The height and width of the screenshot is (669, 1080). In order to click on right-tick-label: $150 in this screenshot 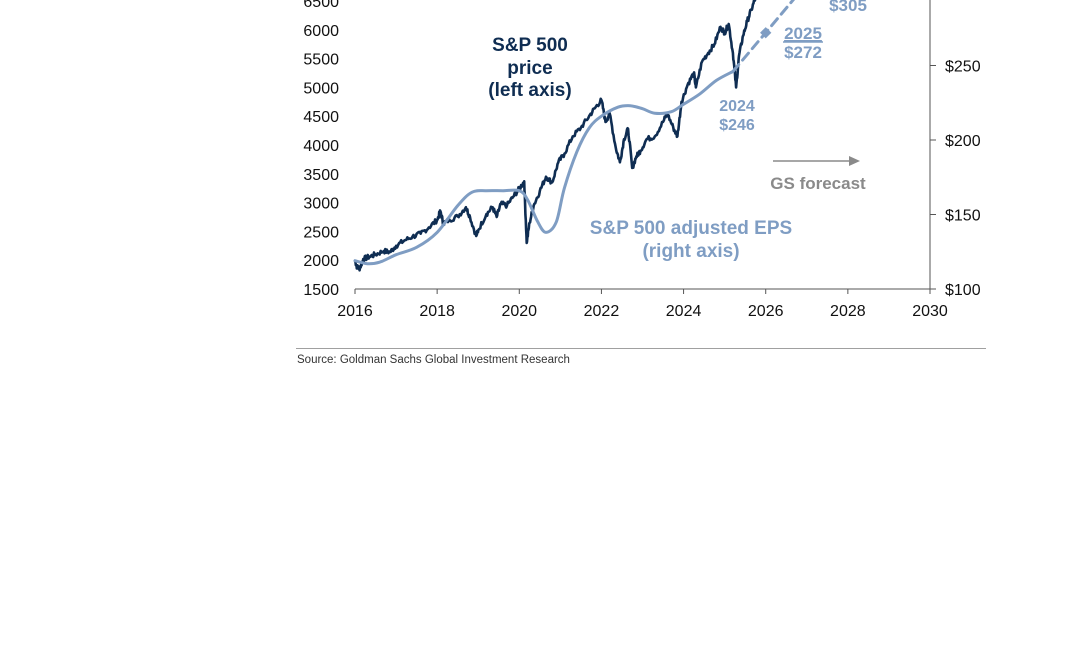, I will do `click(963, 216)`.